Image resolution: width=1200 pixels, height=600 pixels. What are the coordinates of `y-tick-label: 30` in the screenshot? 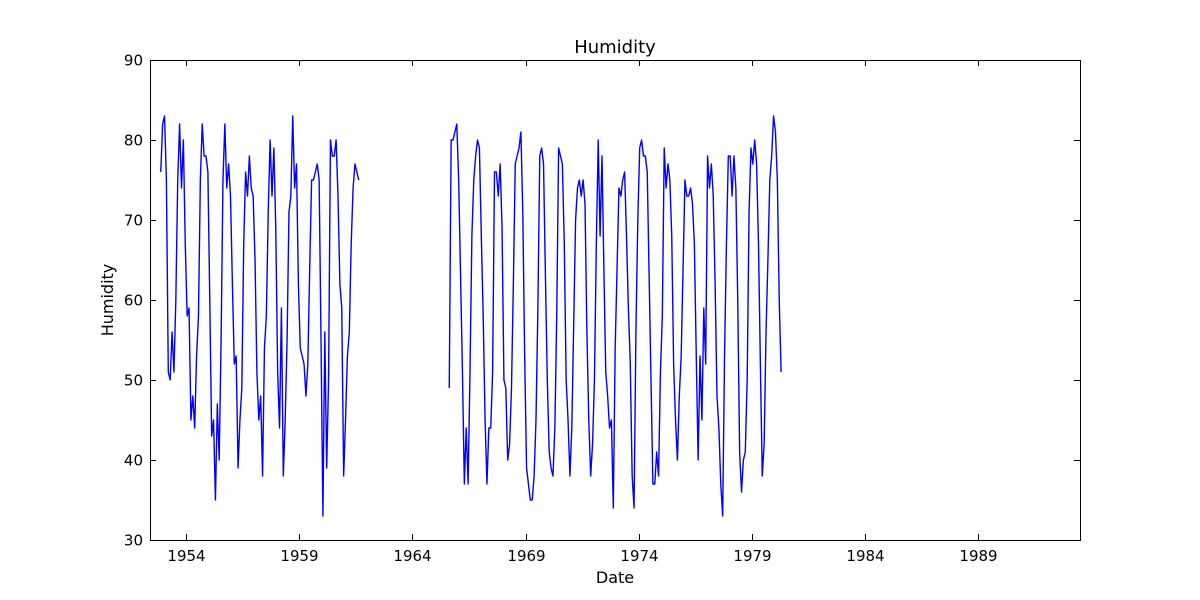 It's located at (133, 541).